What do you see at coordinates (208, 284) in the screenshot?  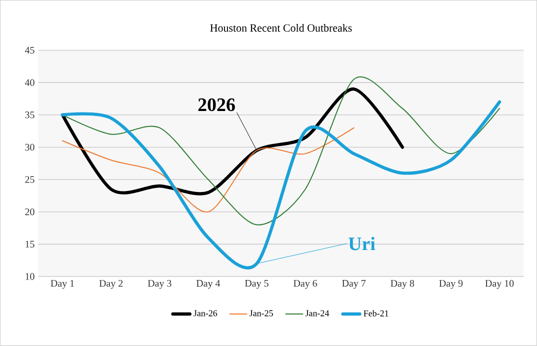 I see `x-tick-label: Day 4` at bounding box center [208, 284].